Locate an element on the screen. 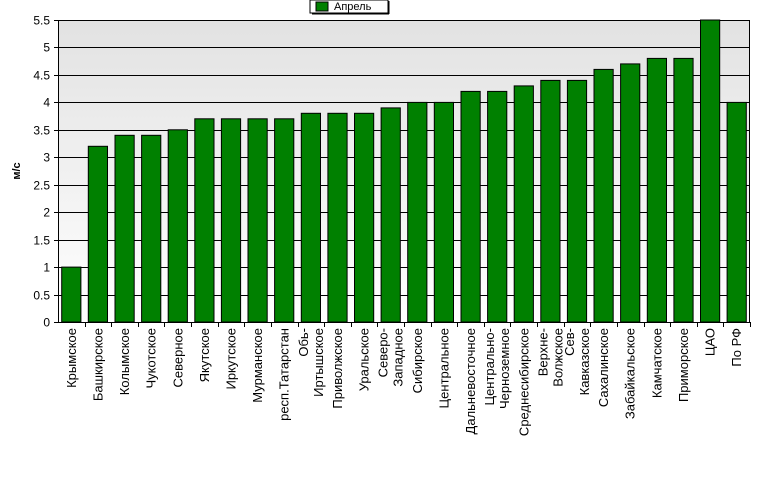  x-tick-label-line: респ.Татарстан is located at coordinates (284, 374).